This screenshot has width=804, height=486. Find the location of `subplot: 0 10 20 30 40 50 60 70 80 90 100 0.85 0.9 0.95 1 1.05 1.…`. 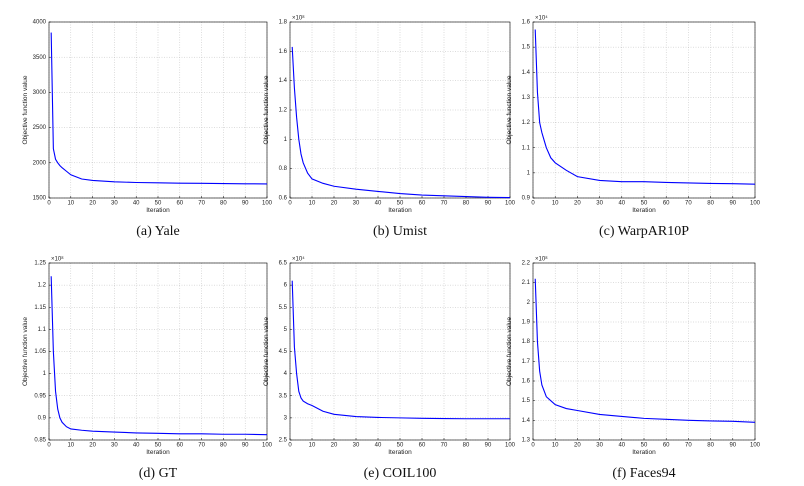

subplot: 0 10 20 30 40 50 60 70 80 90 100 0.85 0.9 0.95 1 1.05 1.… is located at coordinates (147, 368).